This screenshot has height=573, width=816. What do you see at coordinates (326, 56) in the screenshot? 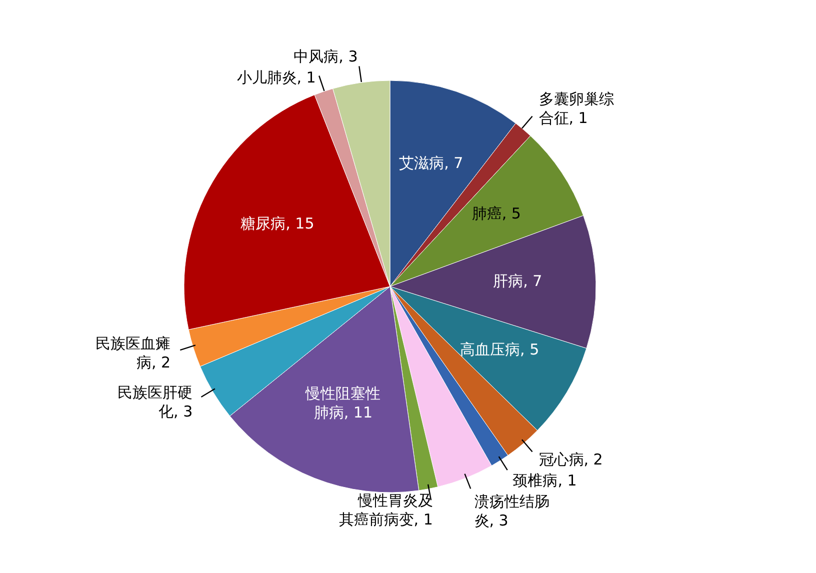
I see `slice-label: 中风病, 3` at bounding box center [326, 56].